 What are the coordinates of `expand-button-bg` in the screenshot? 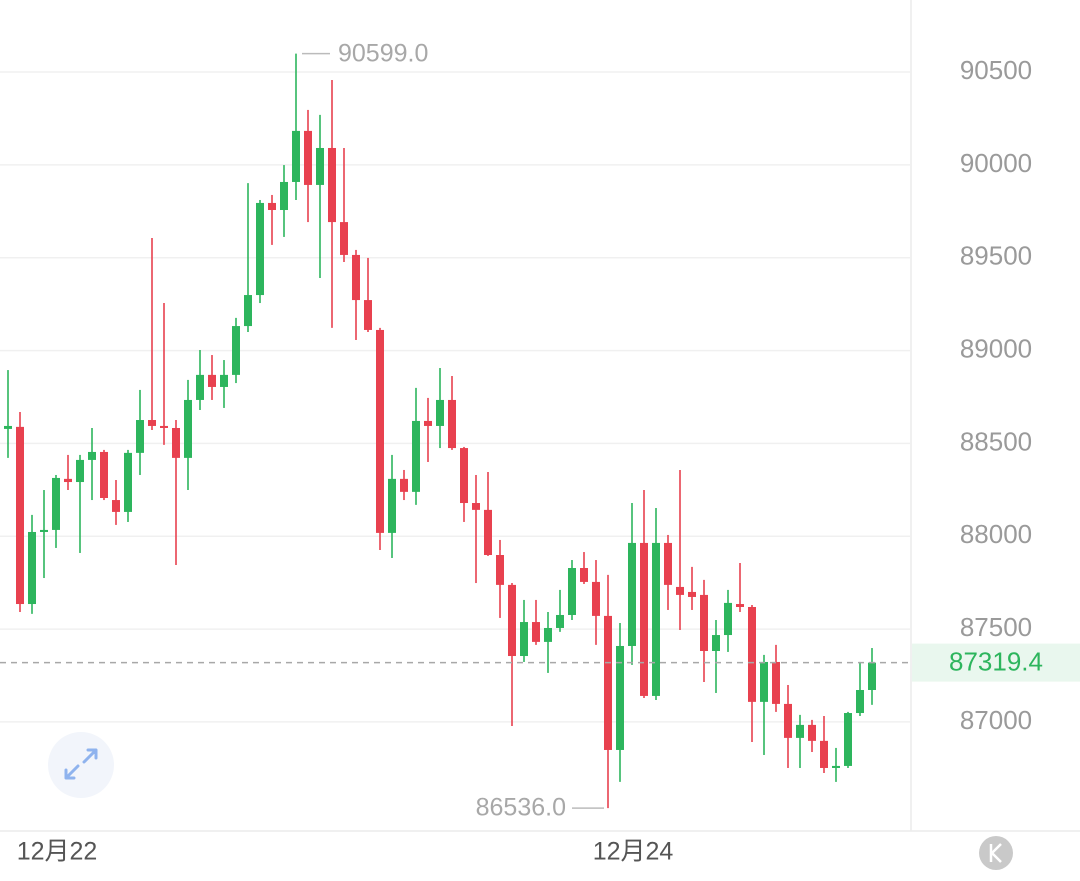 It's located at (81, 765).